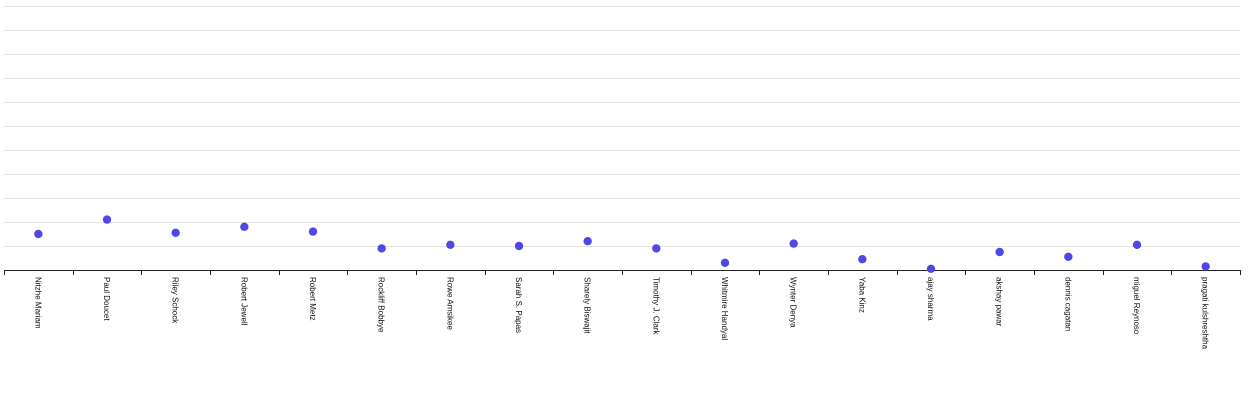 This screenshot has width=1257, height=411. I want to click on x-tick-label: miguel Reynoso, so click(1136, 306).